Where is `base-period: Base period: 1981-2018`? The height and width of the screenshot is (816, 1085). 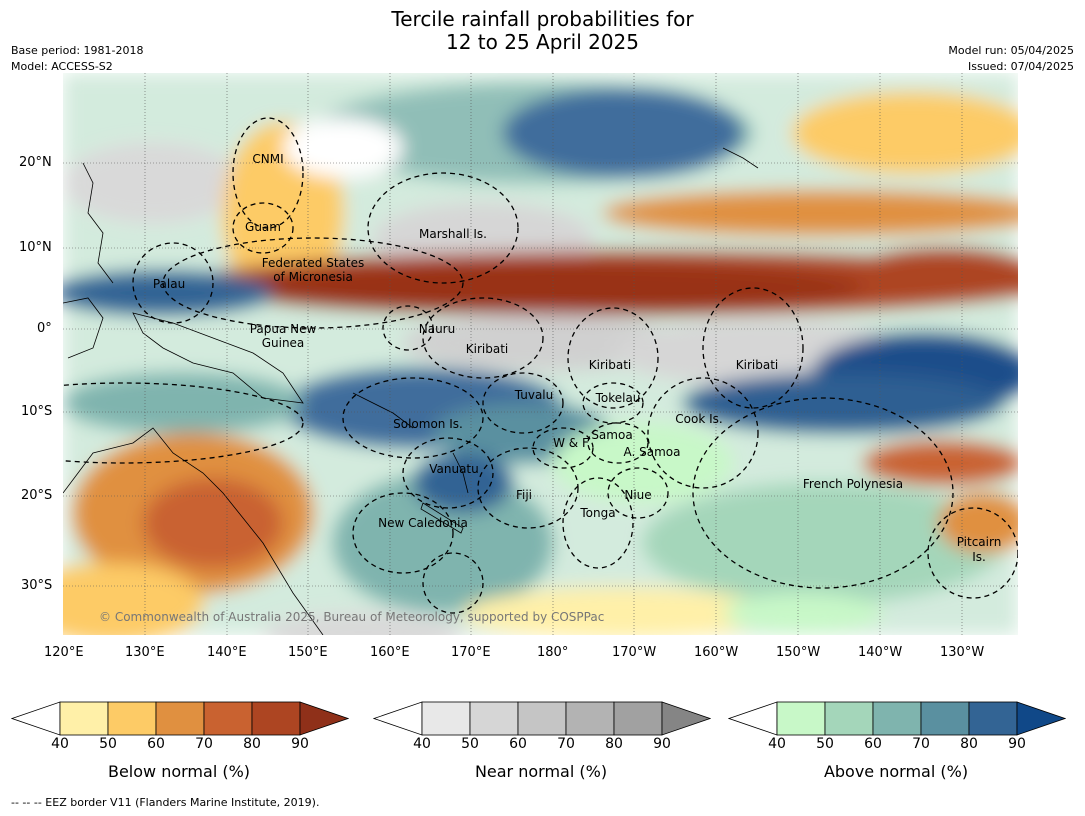 base-period: Base period: 1981-2018 is located at coordinates (77, 50).